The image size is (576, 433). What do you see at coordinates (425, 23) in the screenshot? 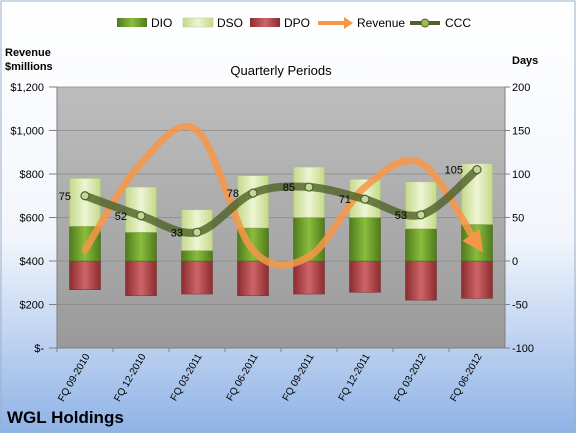
I see `legend-ccc-marker-icon` at bounding box center [425, 23].